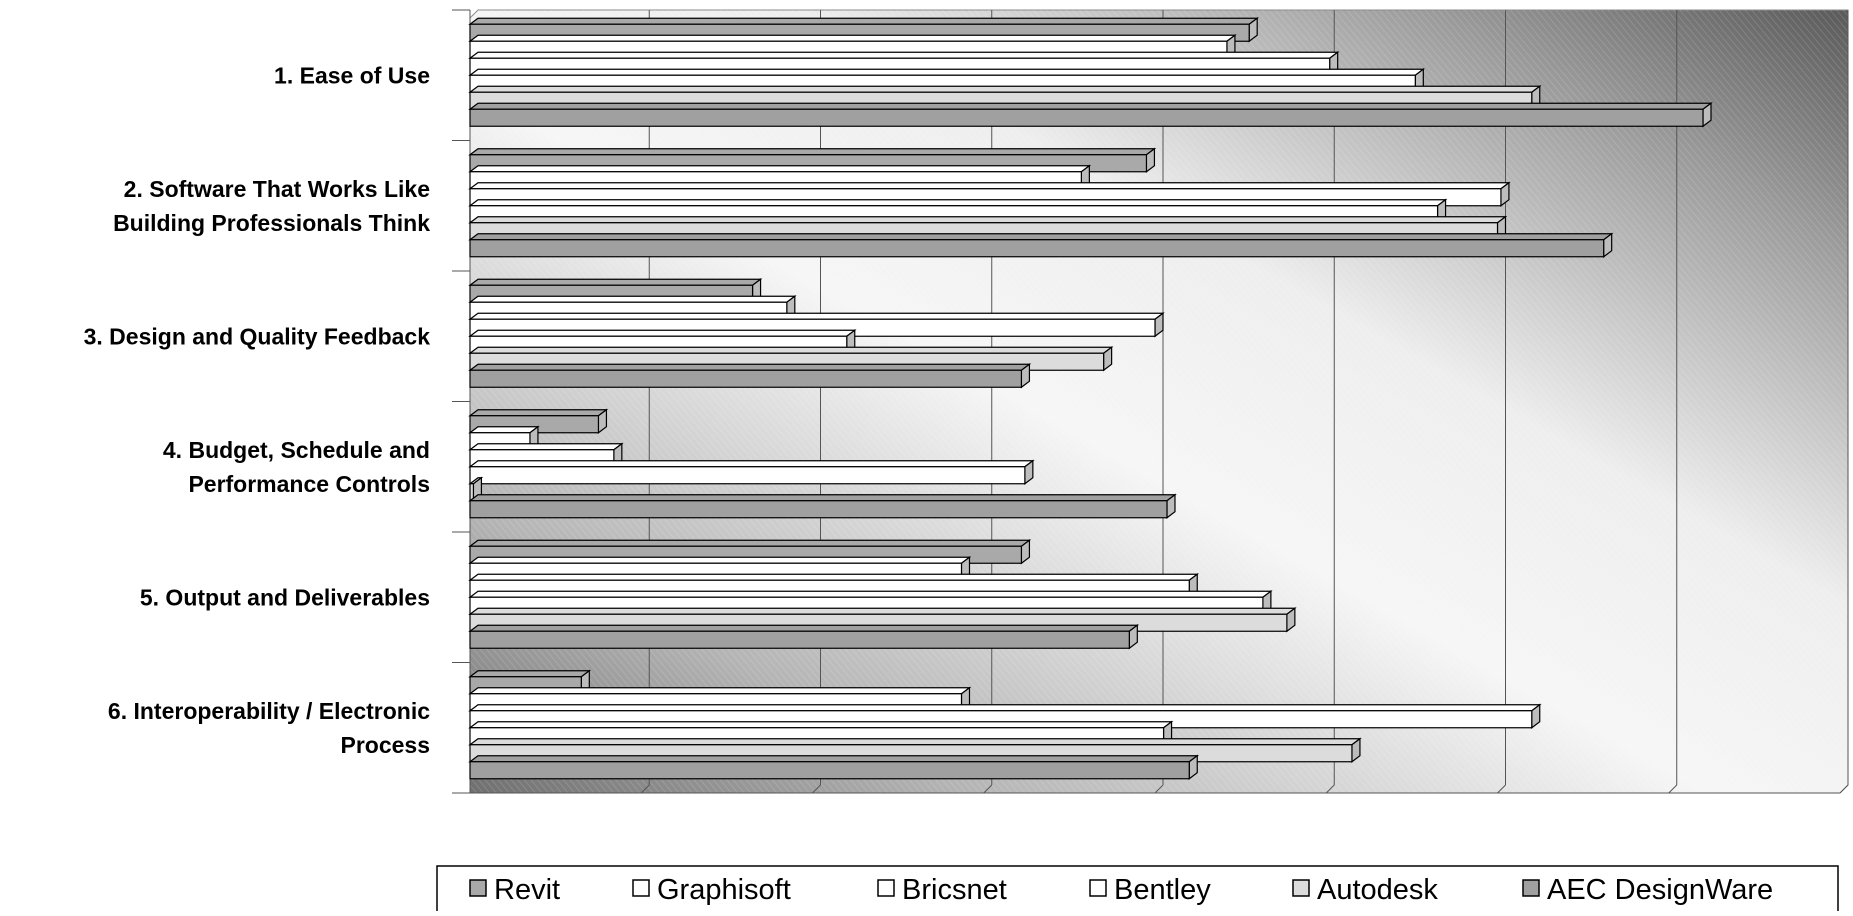 The image size is (1853, 916). I want to click on legend-item: Autodesk, so click(1365, 890).